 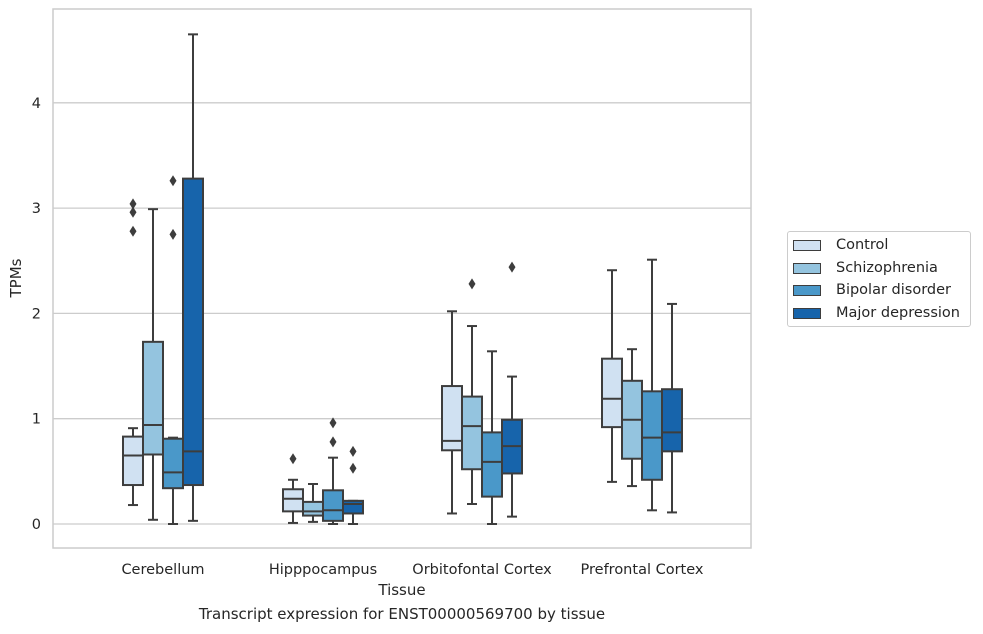 I want to click on legend-item-major-depression: Major depression, so click(x=876, y=313).